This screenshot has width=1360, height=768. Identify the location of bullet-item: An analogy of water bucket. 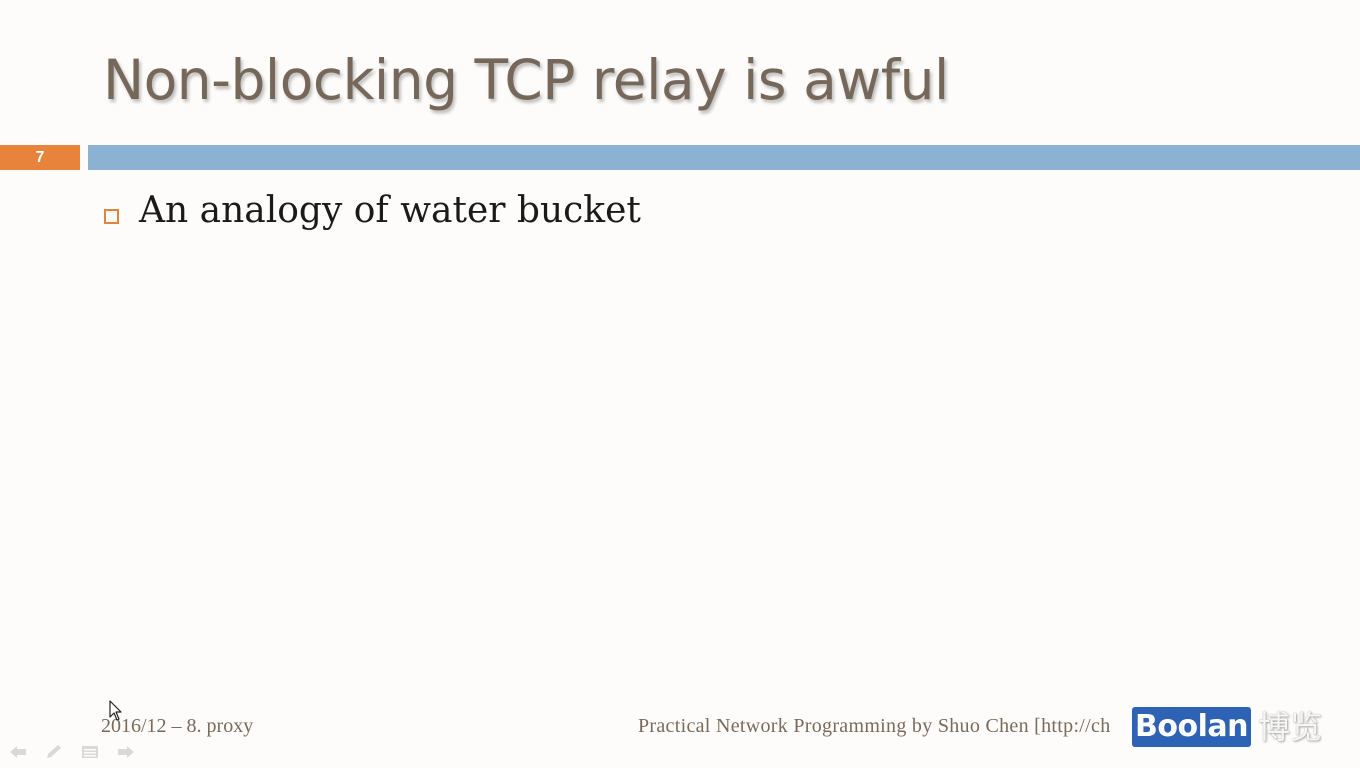
(390, 210).